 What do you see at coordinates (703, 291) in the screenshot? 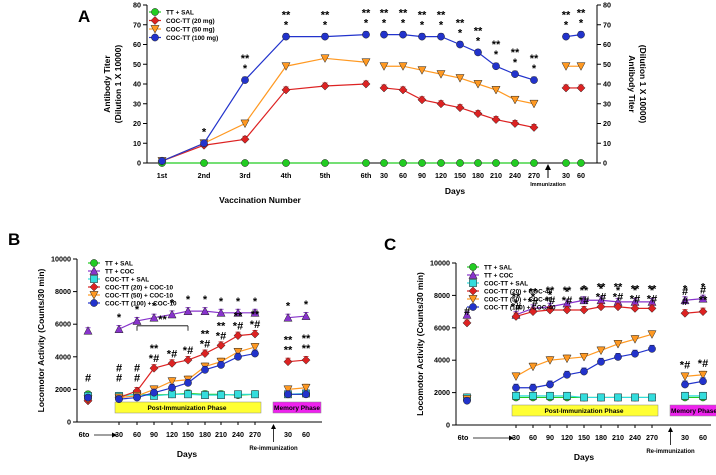
I see `panel-c-significance-mid: #` at bounding box center [703, 291].